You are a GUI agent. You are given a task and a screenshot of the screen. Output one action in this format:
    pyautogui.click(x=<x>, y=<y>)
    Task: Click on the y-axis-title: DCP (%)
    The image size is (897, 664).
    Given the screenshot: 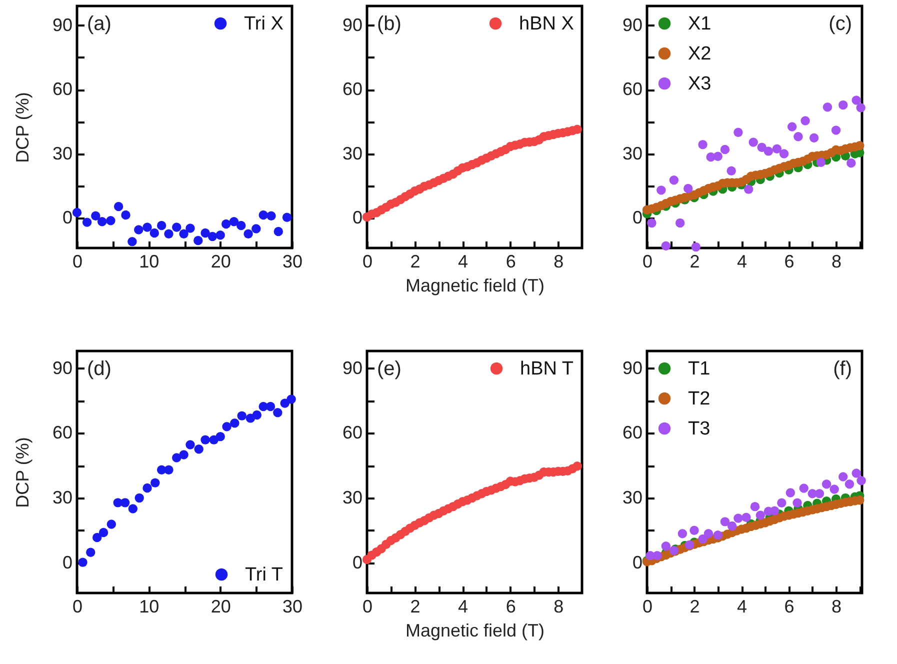 What is the action you would take?
    pyautogui.click(x=22, y=127)
    